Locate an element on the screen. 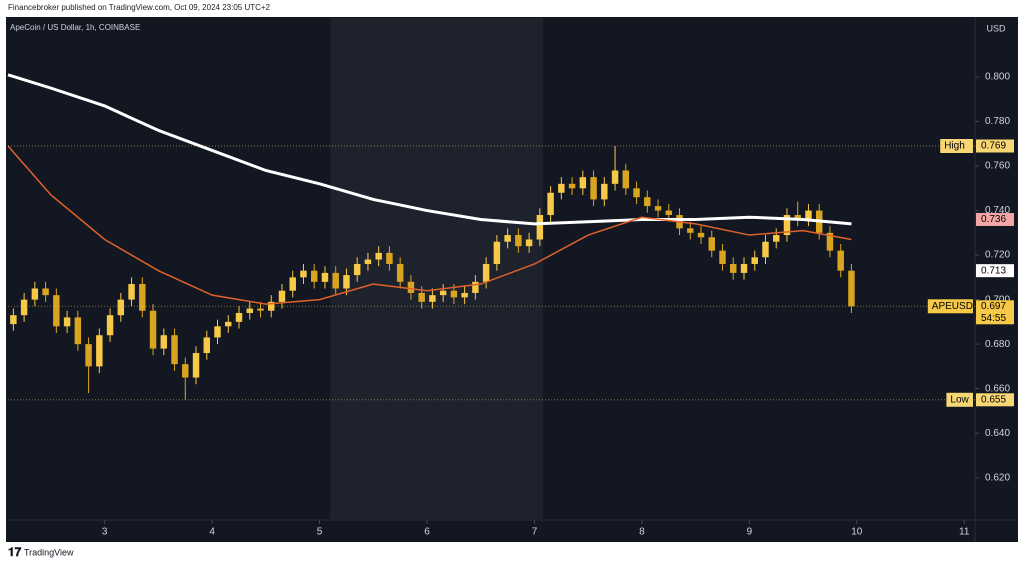 The image size is (1024, 571). x-tick-label: 10 is located at coordinates (857, 532).